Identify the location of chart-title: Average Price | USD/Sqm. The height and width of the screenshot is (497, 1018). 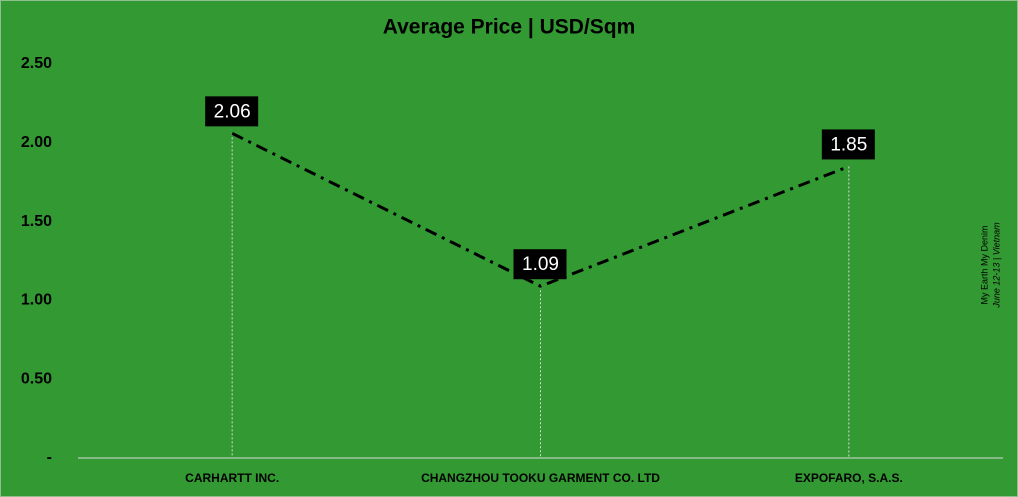
(509, 27).